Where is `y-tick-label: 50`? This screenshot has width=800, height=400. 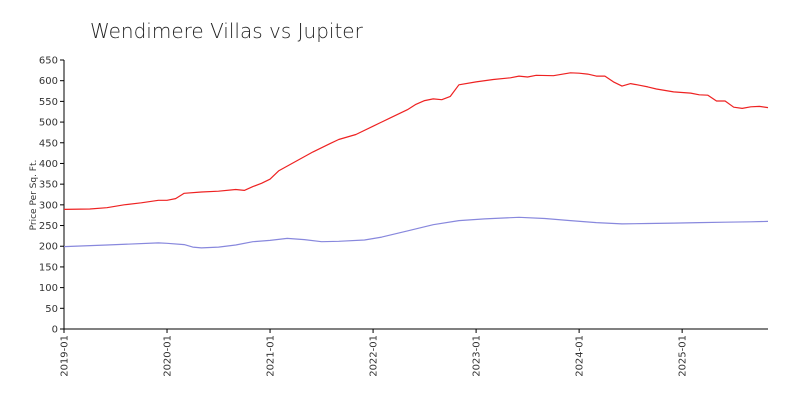
y-tick-label: 50 is located at coordinates (51, 309).